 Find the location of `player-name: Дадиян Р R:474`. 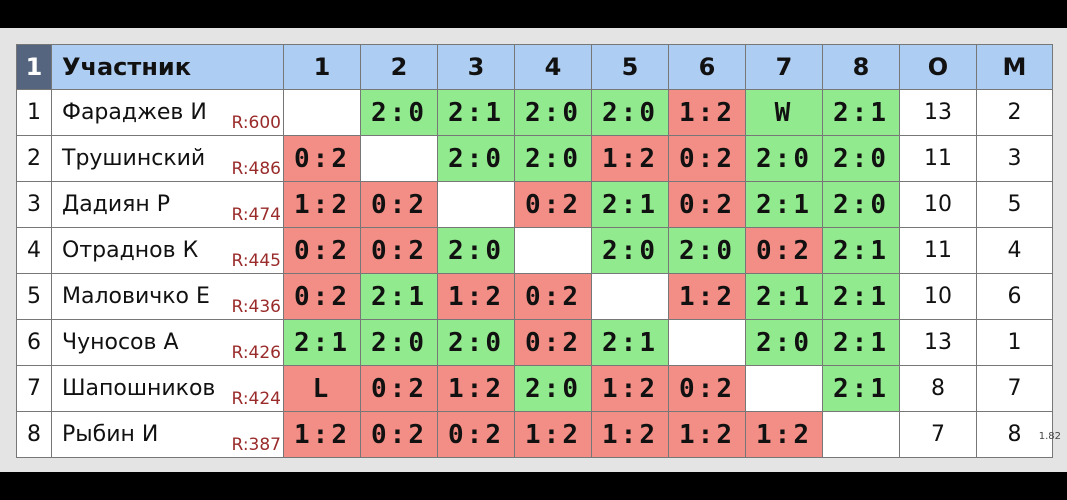

player-name: Дадиян Р R:474 is located at coordinates (168, 205).